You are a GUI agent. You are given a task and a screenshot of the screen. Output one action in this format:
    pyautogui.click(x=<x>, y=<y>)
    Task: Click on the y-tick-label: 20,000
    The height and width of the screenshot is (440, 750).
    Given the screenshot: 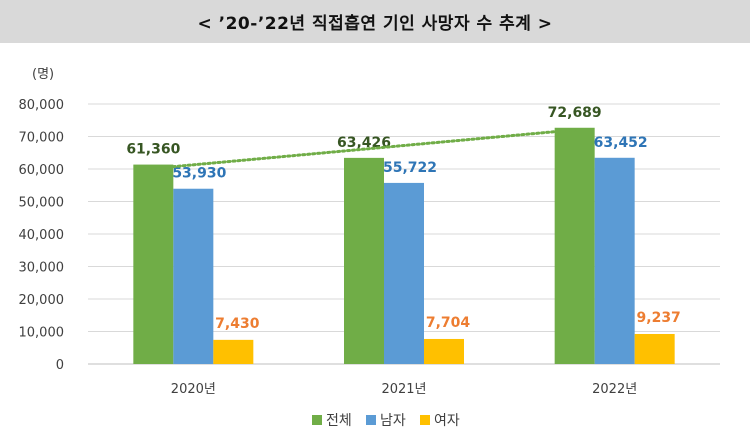 What is the action you would take?
    pyautogui.click(x=42, y=300)
    